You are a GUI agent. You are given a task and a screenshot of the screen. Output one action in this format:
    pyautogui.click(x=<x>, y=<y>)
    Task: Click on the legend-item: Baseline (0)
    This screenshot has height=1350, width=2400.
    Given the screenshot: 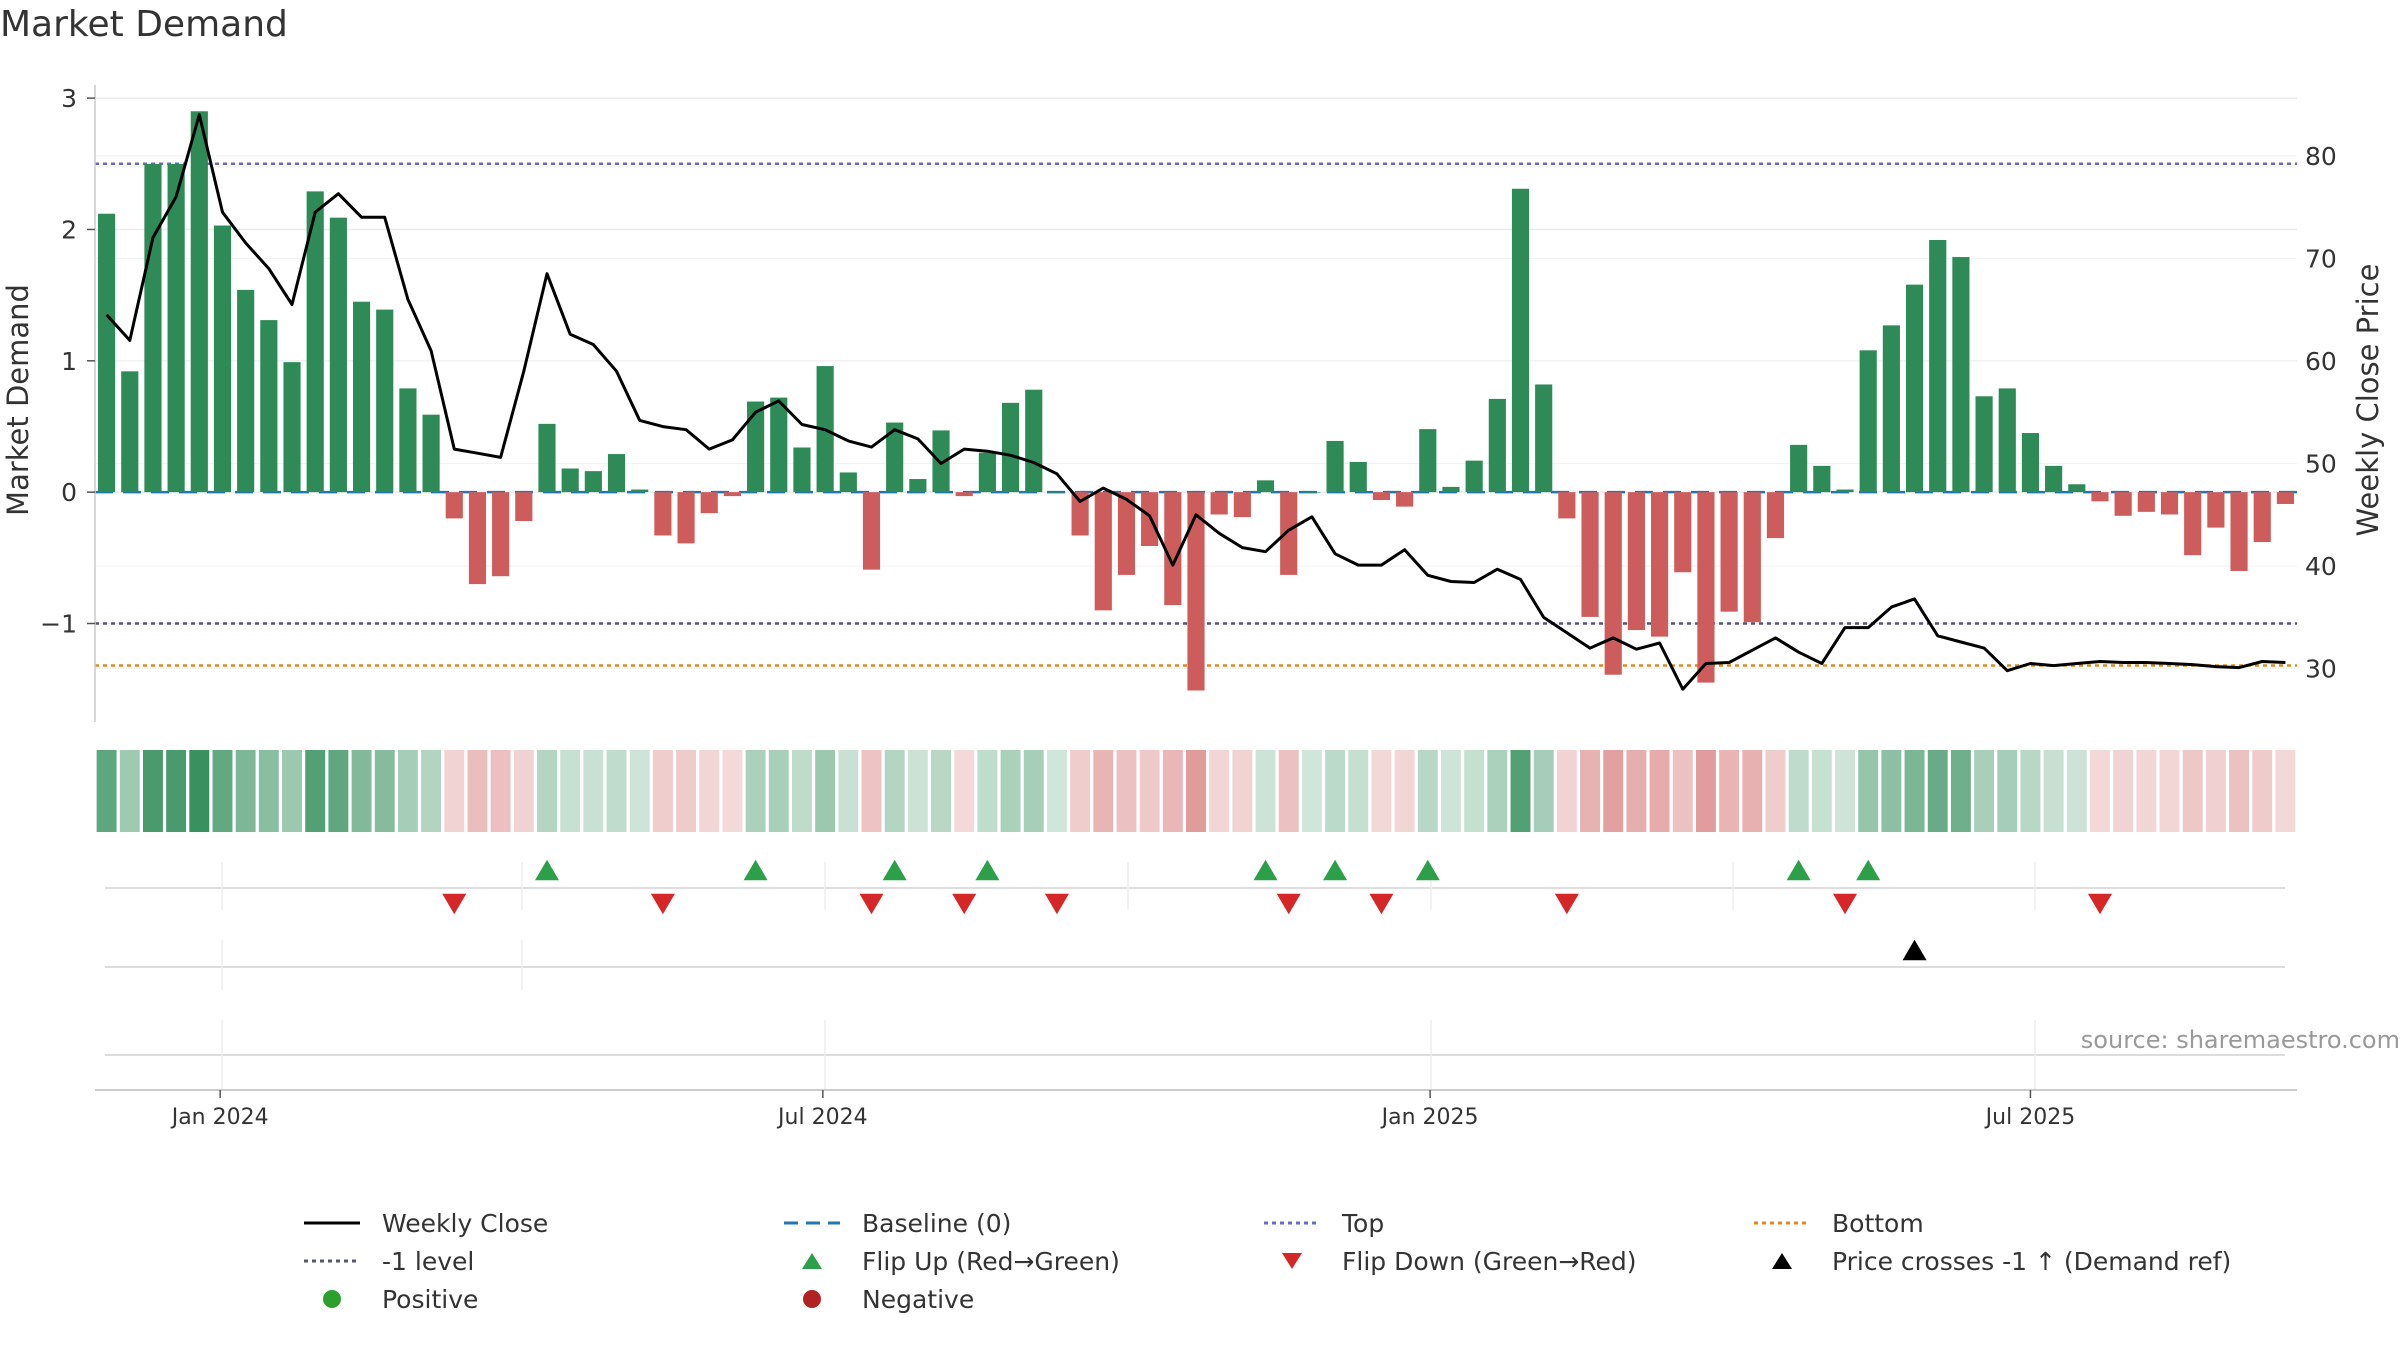 What is the action you would take?
    pyautogui.click(x=895, y=1223)
    